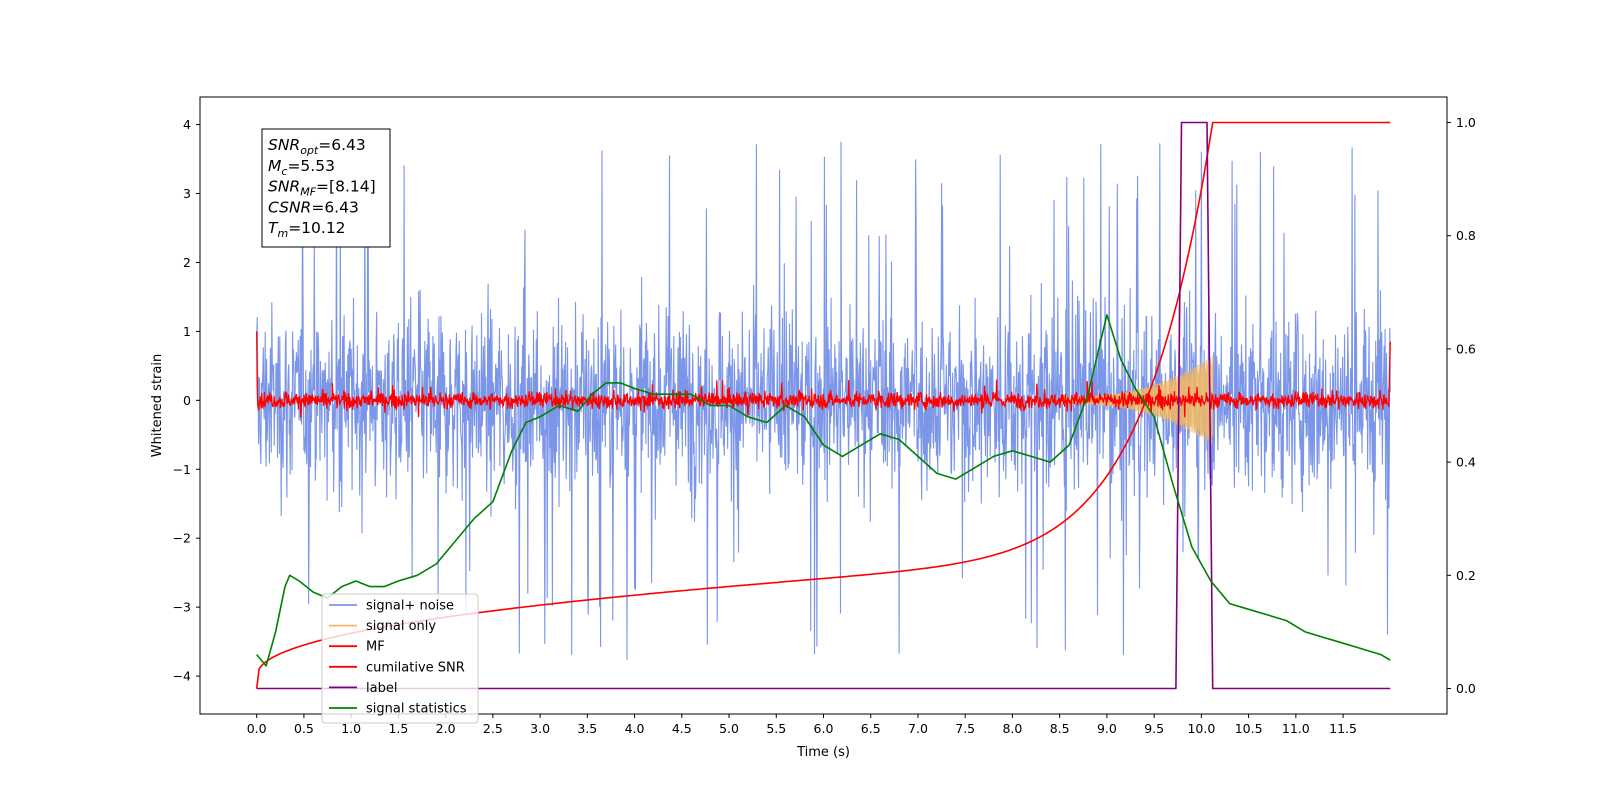 The image size is (1600, 800). Describe the element at coordinates (1136, 400) in the screenshot. I see `series-line-signal-only` at that location.